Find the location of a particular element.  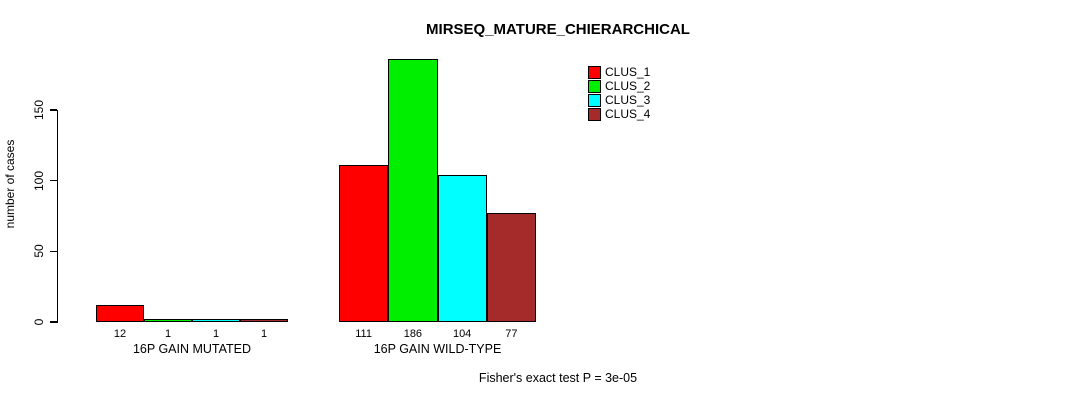

legend-item: CLUS_4 is located at coordinates (619, 114).